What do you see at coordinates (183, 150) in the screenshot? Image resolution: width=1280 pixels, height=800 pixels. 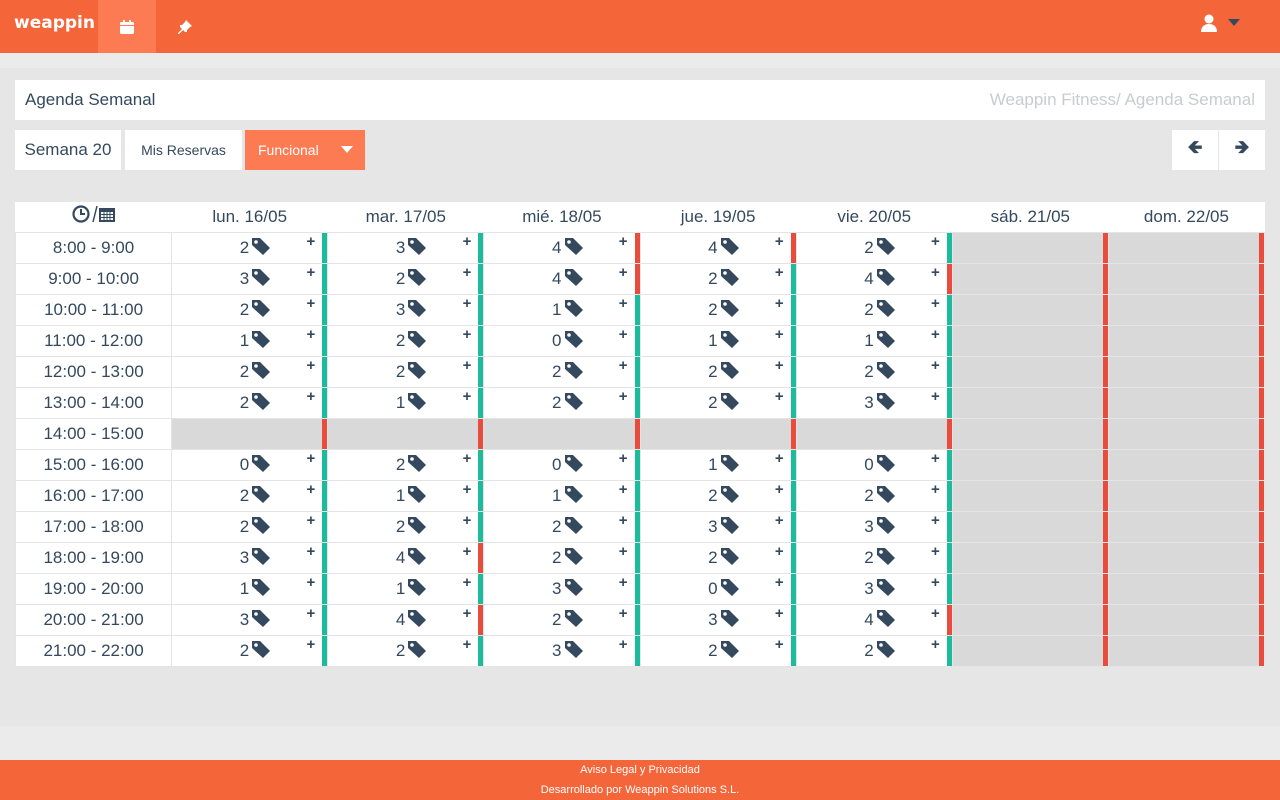 I see `my-bookings-button: Mis Reservas` at bounding box center [183, 150].